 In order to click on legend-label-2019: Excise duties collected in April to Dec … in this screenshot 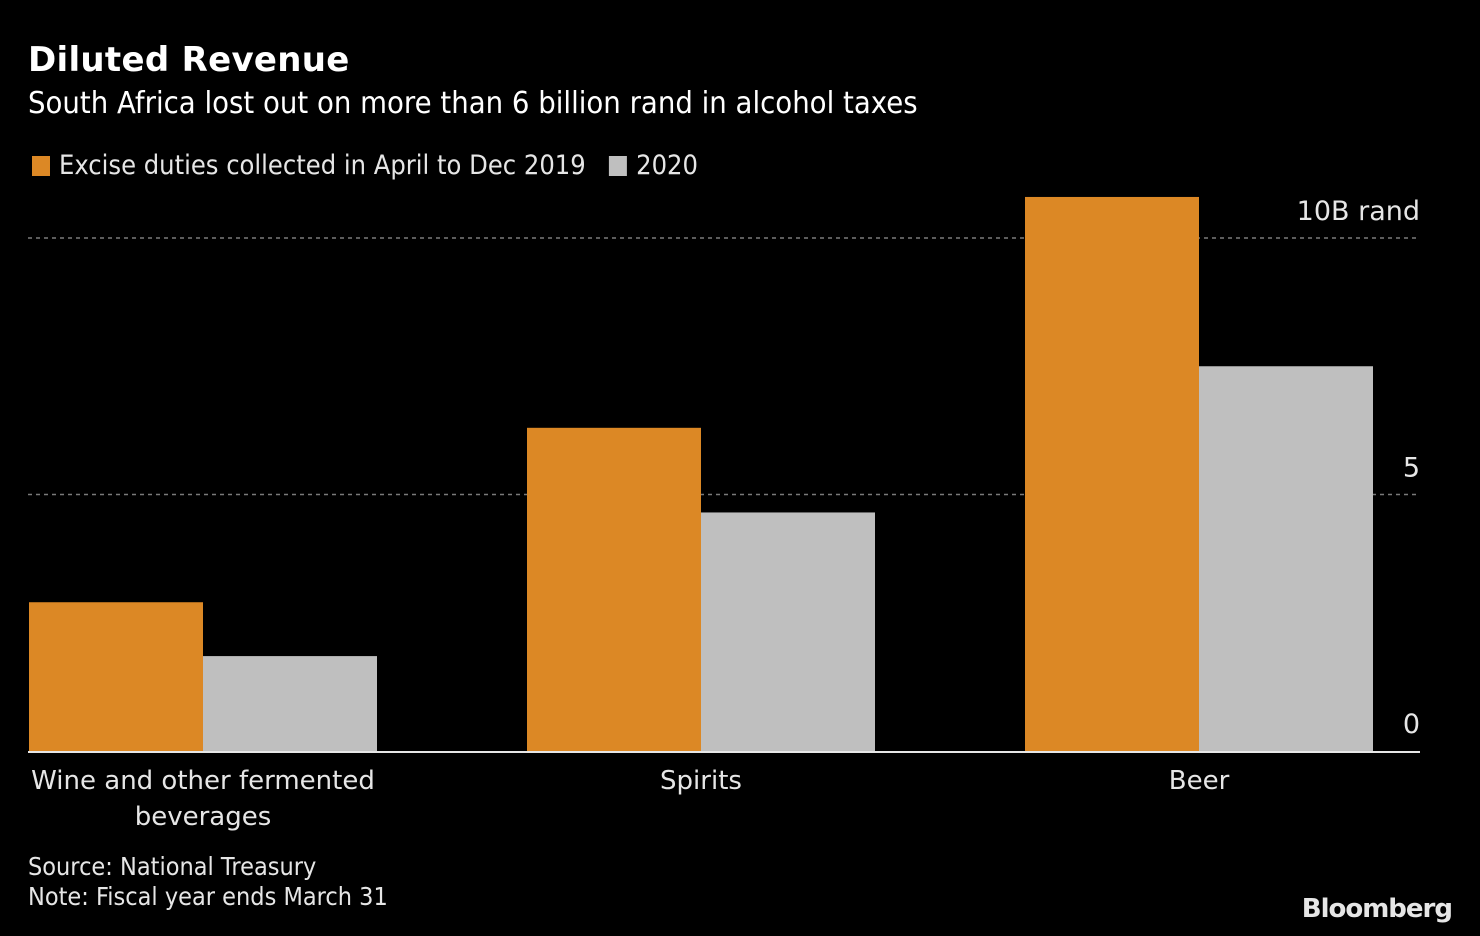, I will do `click(322, 165)`.